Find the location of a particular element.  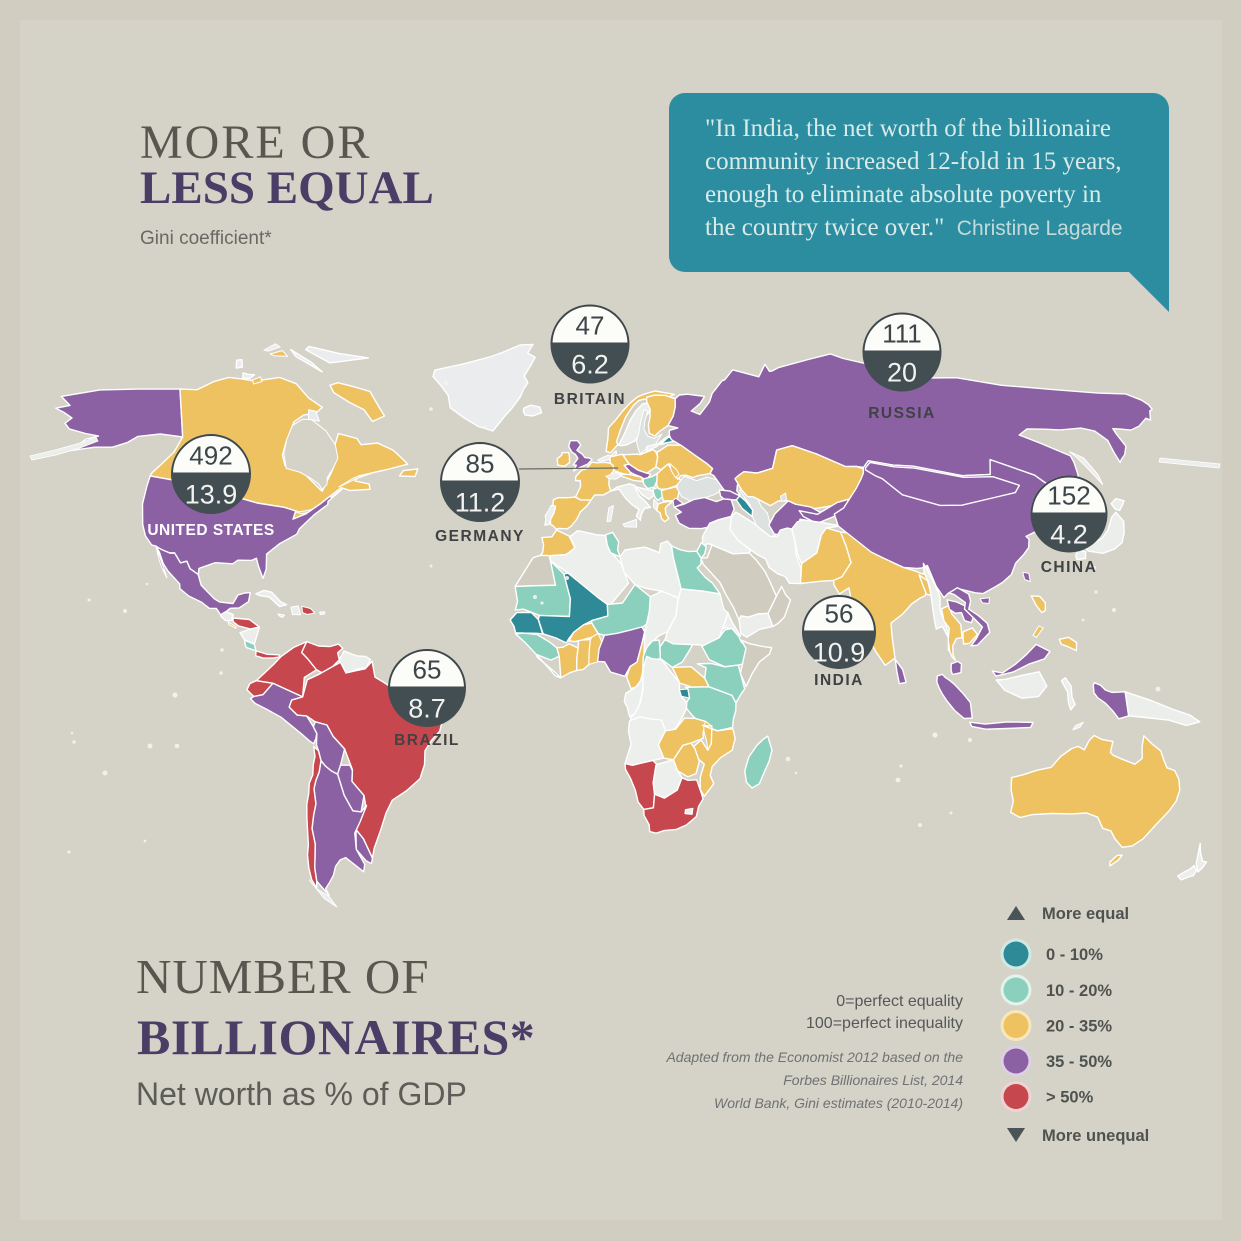

svg-text: 10.9 is located at coordinates (839, 653).